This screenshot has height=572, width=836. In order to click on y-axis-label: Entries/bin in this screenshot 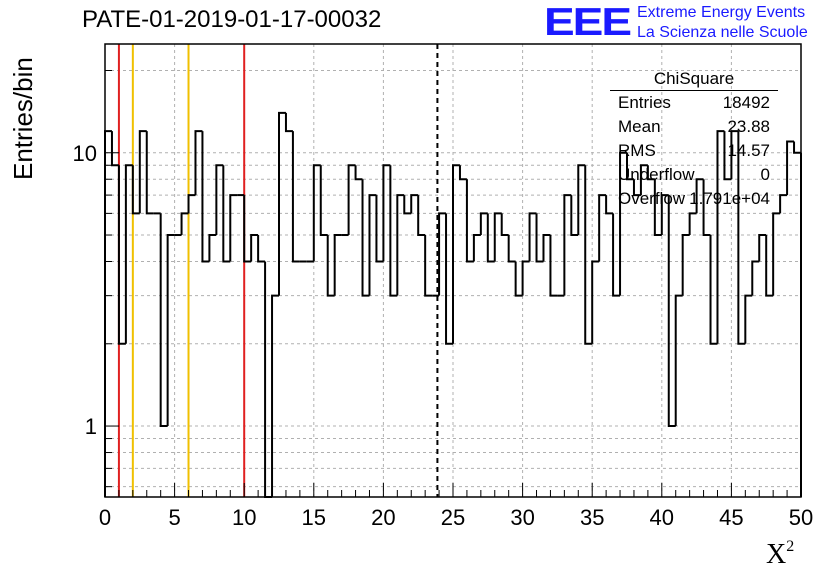, I will do `click(23, 118)`.